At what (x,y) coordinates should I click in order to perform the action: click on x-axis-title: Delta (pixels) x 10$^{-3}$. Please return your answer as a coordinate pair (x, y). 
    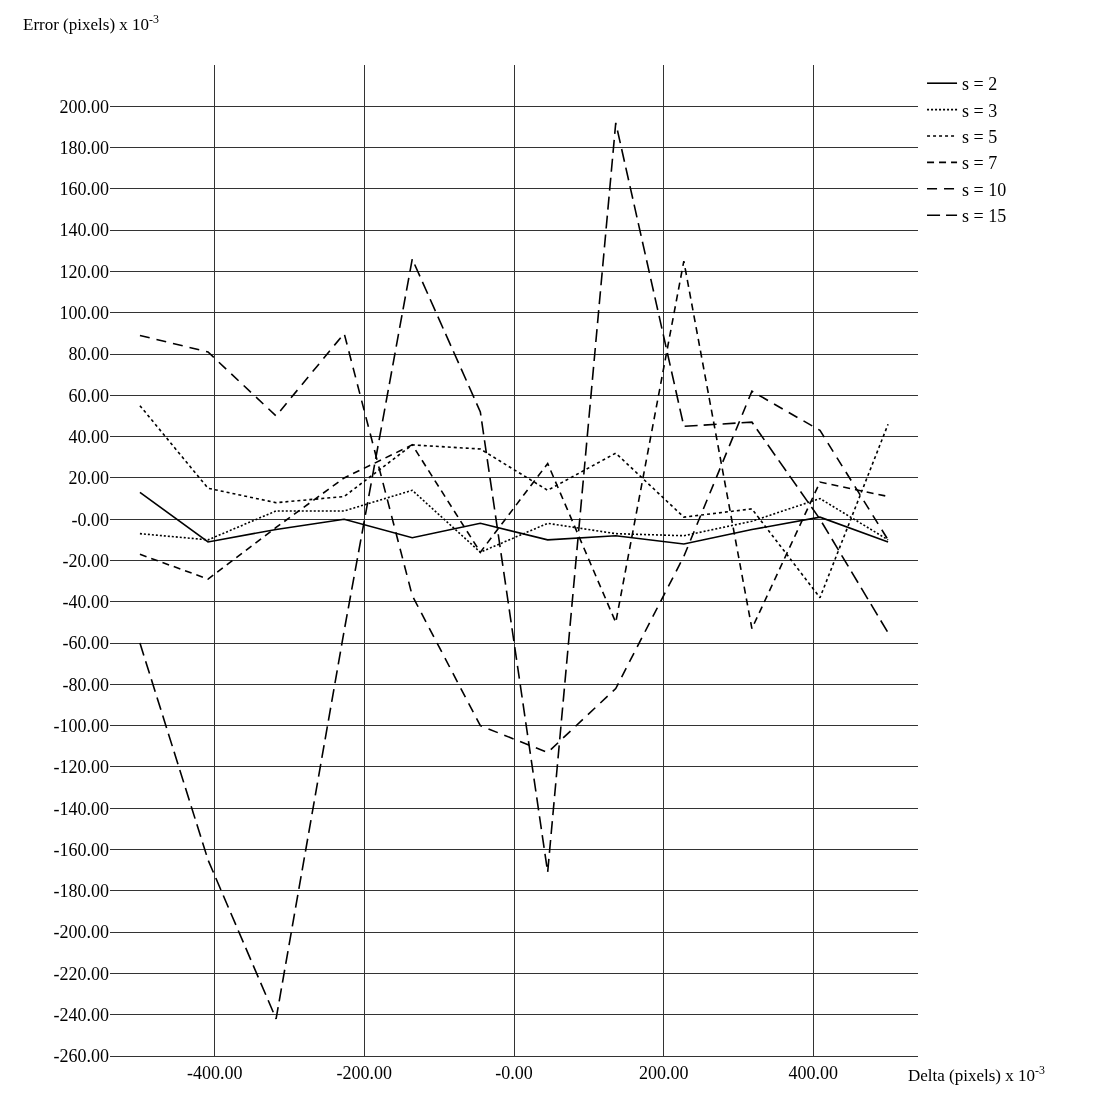
    Looking at the image, I should click on (976, 1074).